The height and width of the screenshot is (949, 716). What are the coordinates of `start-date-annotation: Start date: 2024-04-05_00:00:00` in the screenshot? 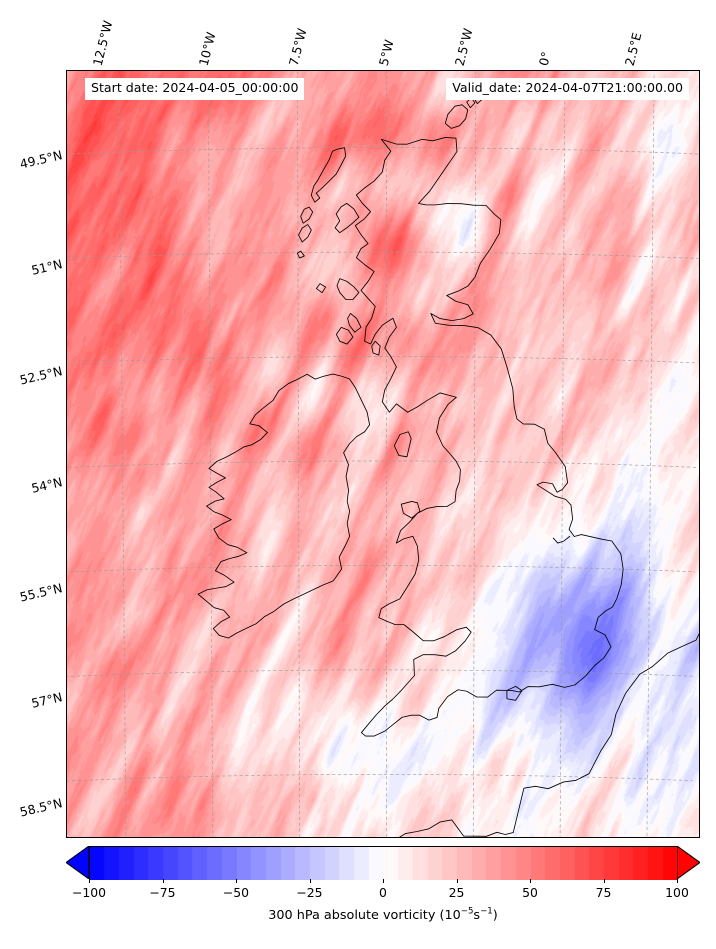 It's located at (195, 89).